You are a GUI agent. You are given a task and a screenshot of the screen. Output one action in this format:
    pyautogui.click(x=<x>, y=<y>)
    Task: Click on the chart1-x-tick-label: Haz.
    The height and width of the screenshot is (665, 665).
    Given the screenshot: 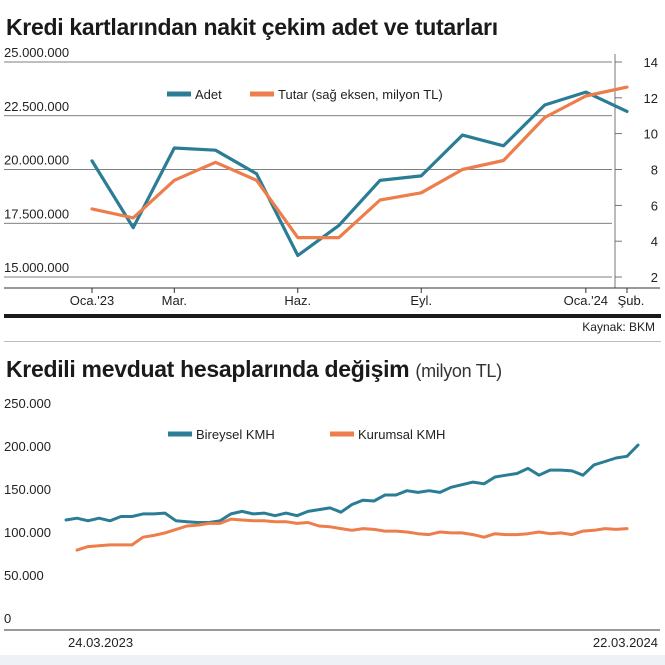 What is the action you would take?
    pyautogui.click(x=297, y=300)
    